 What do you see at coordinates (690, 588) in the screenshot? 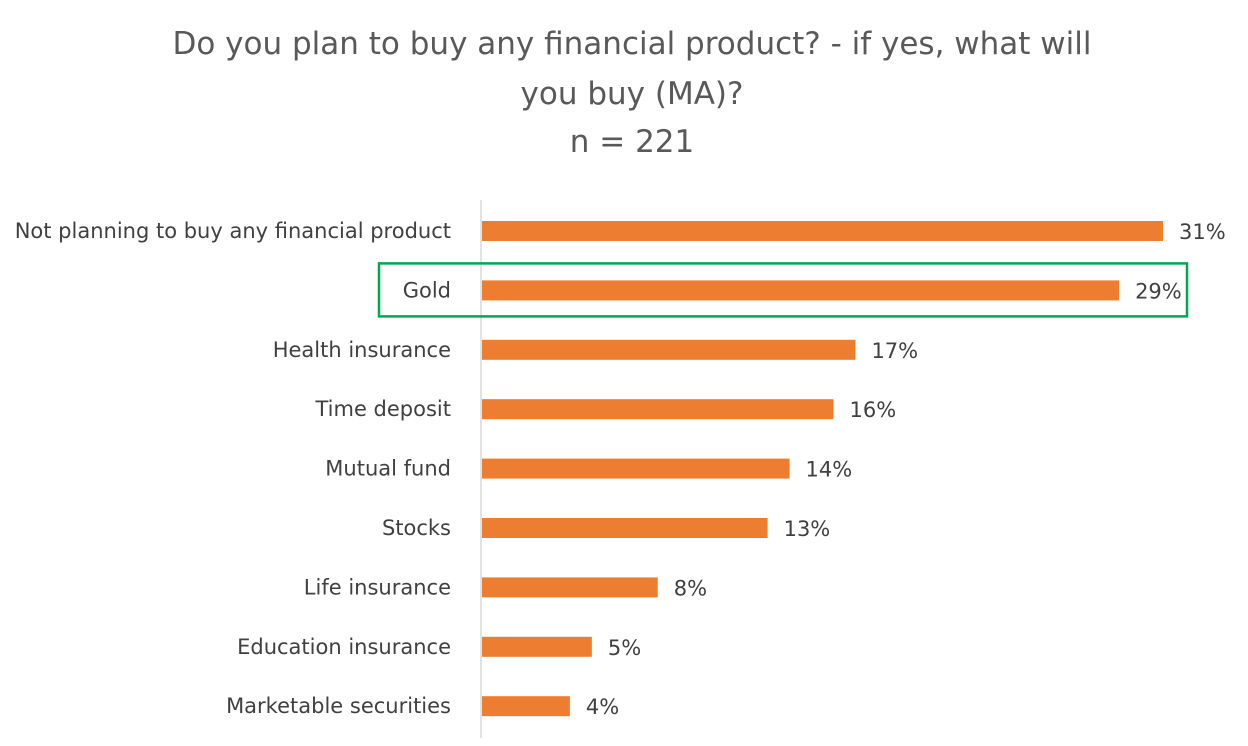
I see `value-label-life-insurance: 8%` at bounding box center [690, 588].